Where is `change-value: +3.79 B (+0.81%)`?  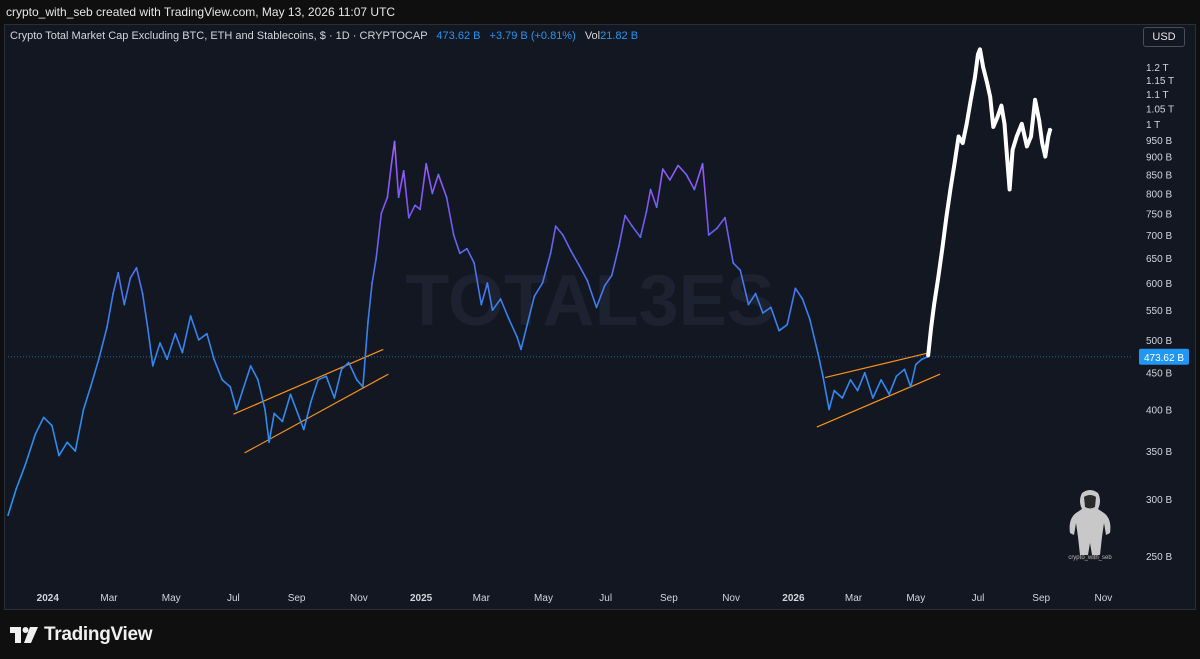 change-value: +3.79 B (+0.81%) is located at coordinates (532, 36).